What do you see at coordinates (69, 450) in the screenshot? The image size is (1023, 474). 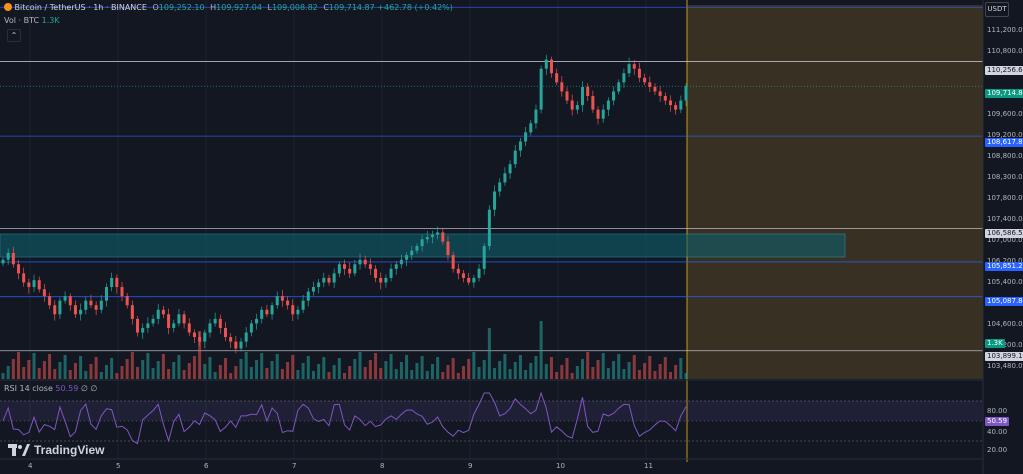 I see `tradingview-logo-text: TradingView` at bounding box center [69, 450].